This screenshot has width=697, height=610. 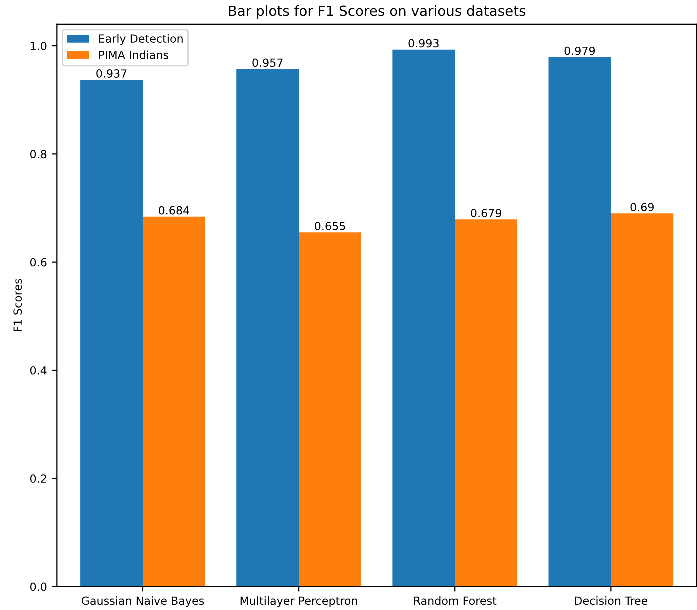 What do you see at coordinates (330, 226) in the screenshot?
I see `data-label: 0.655` at bounding box center [330, 226].